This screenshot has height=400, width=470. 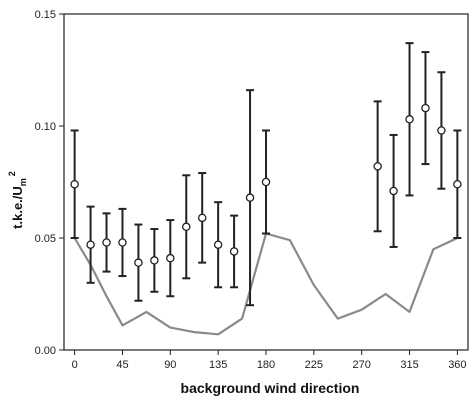 I want to click on y-axis-label: t.k.e./Um2, so click(x=17, y=200).